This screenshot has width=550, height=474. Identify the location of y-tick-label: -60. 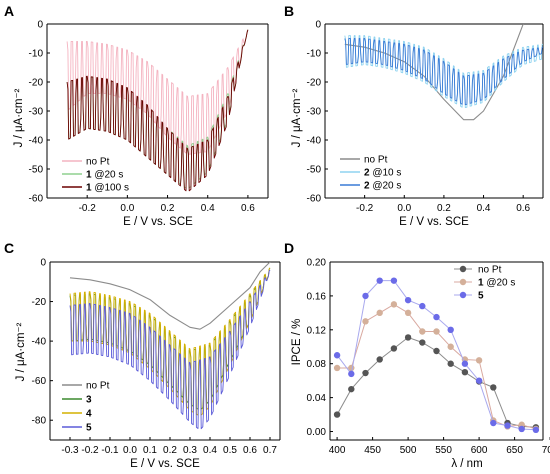
(39, 381).